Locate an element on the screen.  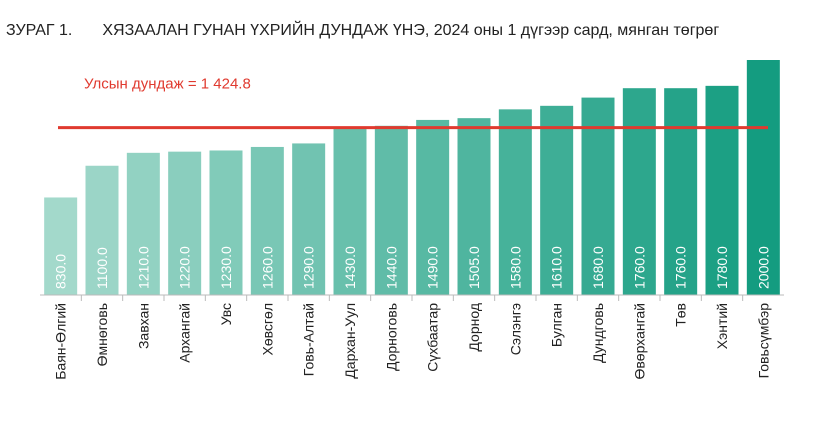
data-label: 1610.0 is located at coordinates (557, 267).